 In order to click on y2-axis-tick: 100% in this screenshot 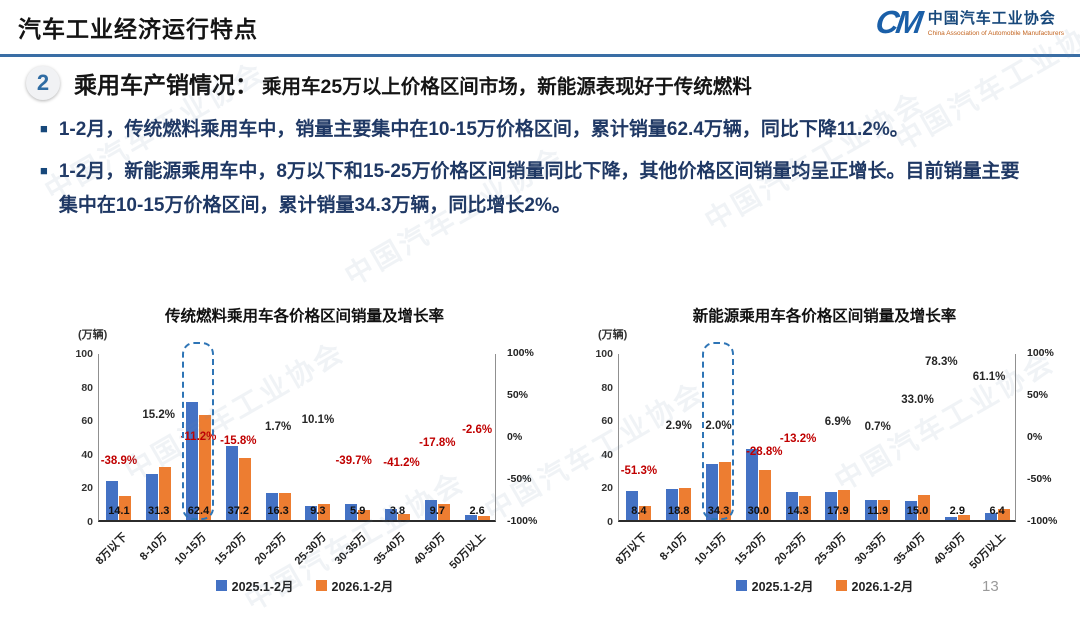, I will do `click(1040, 353)`.